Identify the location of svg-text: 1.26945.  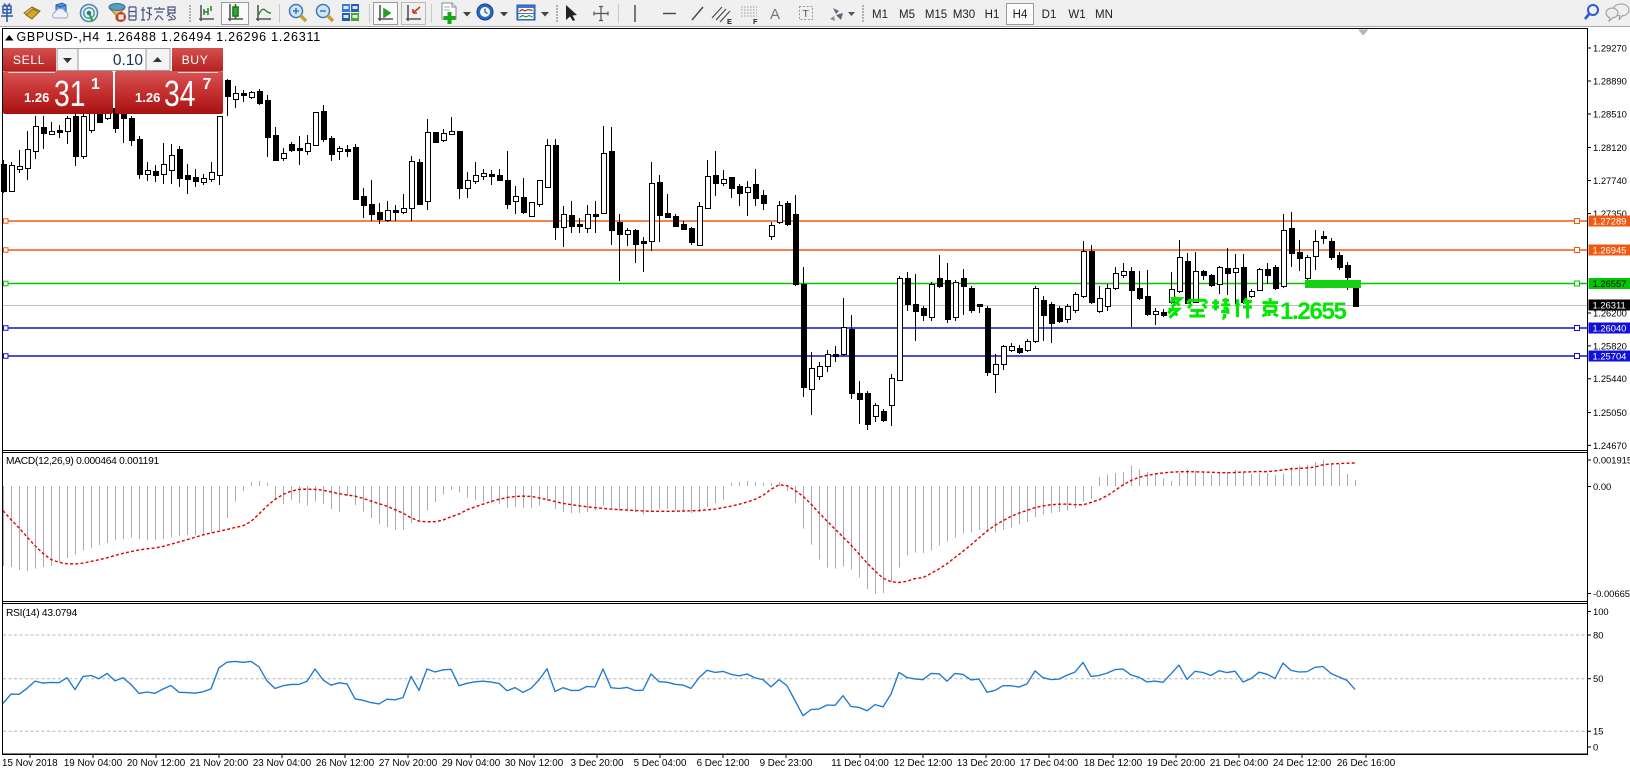
(1610, 249).